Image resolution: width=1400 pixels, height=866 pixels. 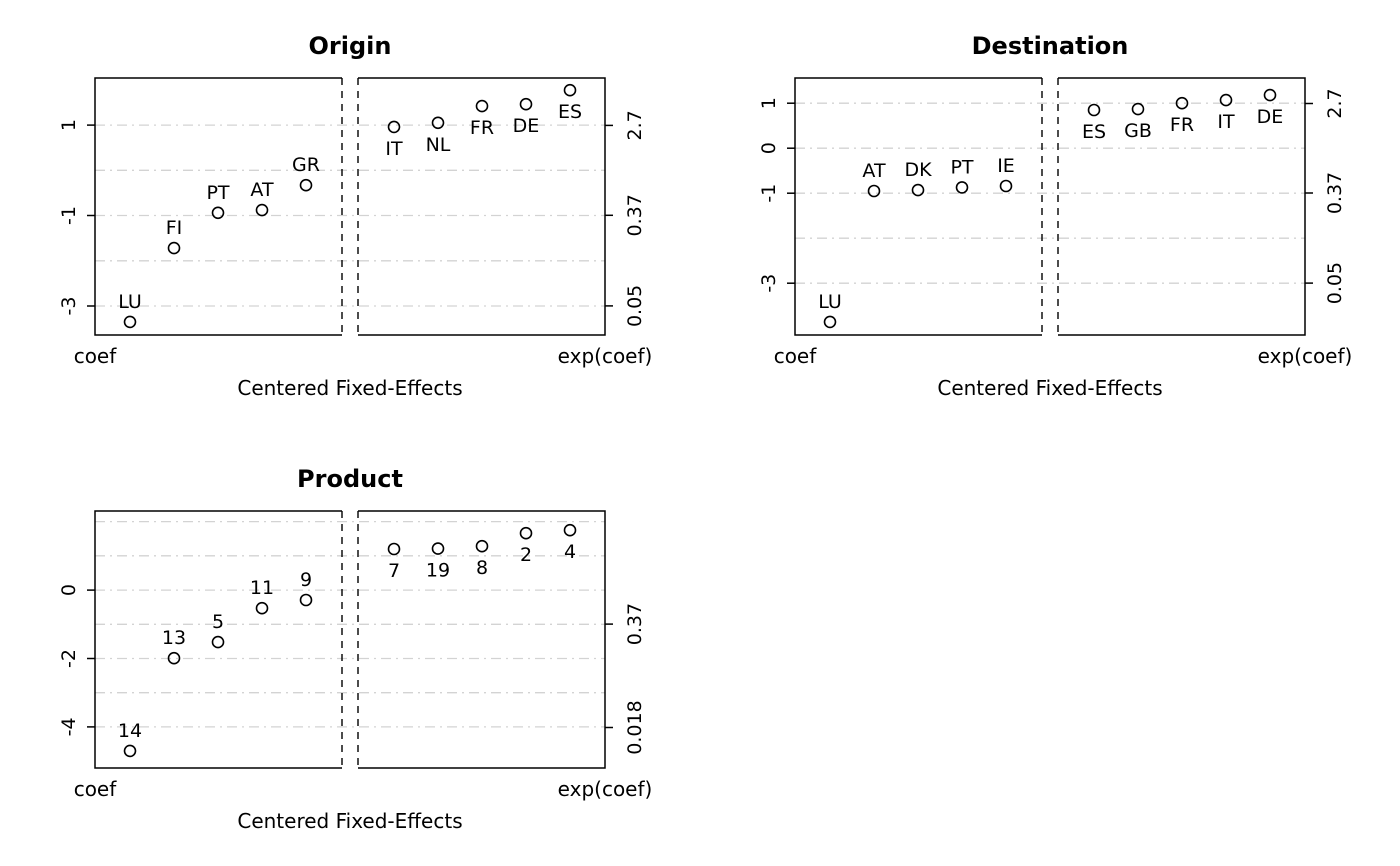 I want to click on point-label: 9, so click(x=306, y=580).